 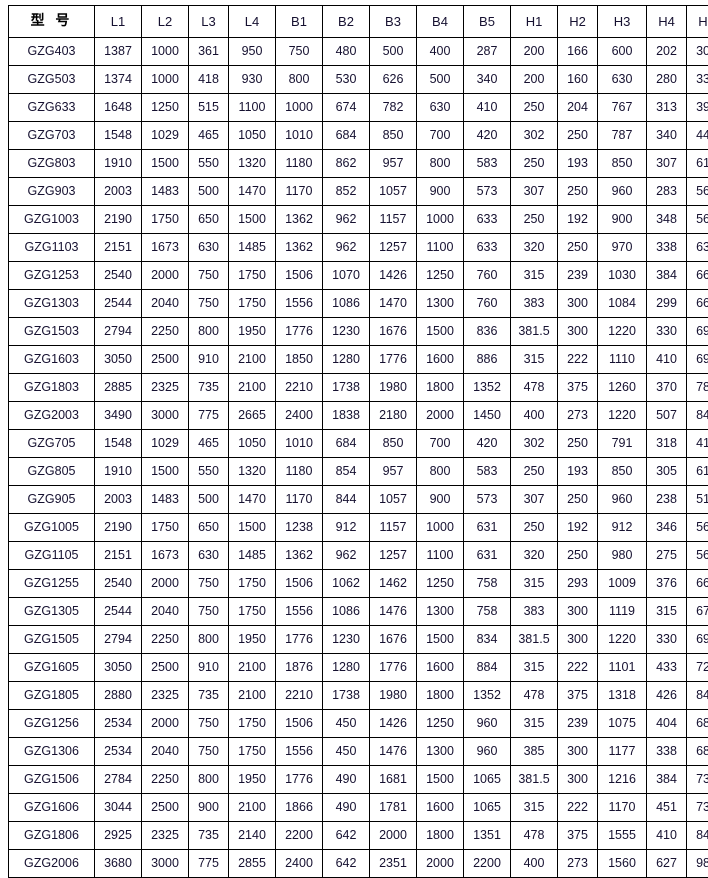 What do you see at coordinates (209, 388) in the screenshot?
I see `dimension-cell: 735` at bounding box center [209, 388].